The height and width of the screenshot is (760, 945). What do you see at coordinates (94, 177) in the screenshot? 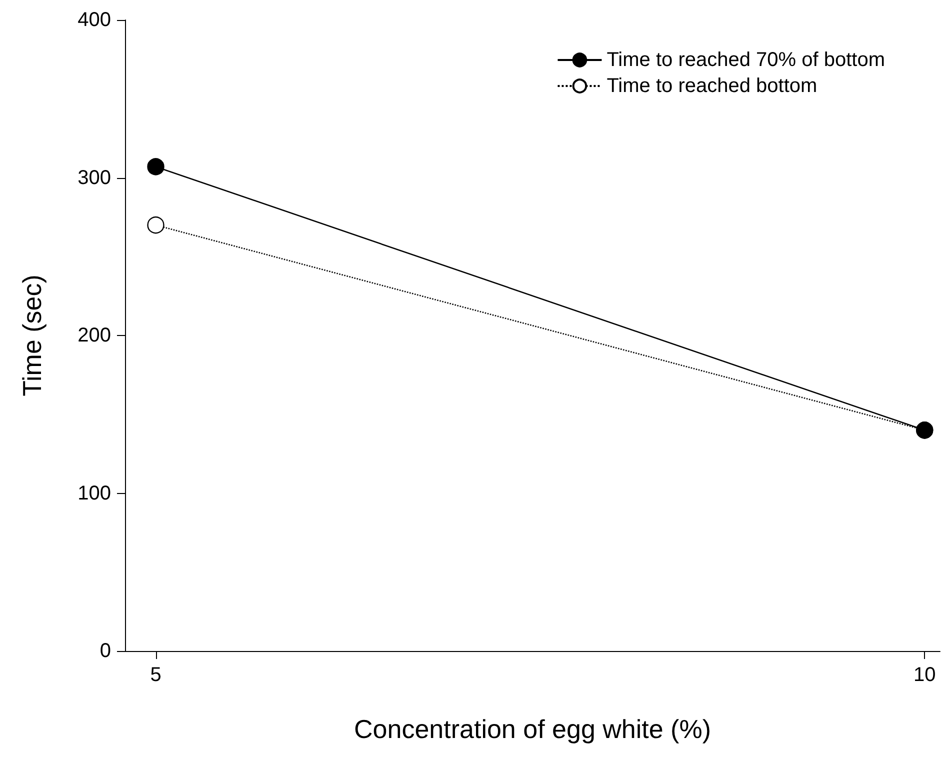
I see `y-tick-label: 300` at bounding box center [94, 177].